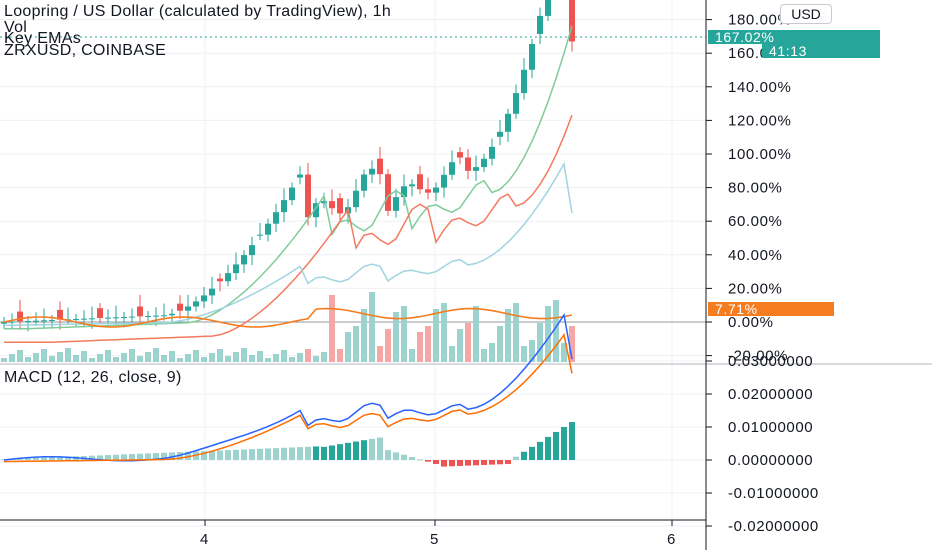 Image resolution: width=932 pixels, height=550 pixels. What do you see at coordinates (755, 288) in the screenshot?
I see `price-tick-label: 20.00%` at bounding box center [755, 288].